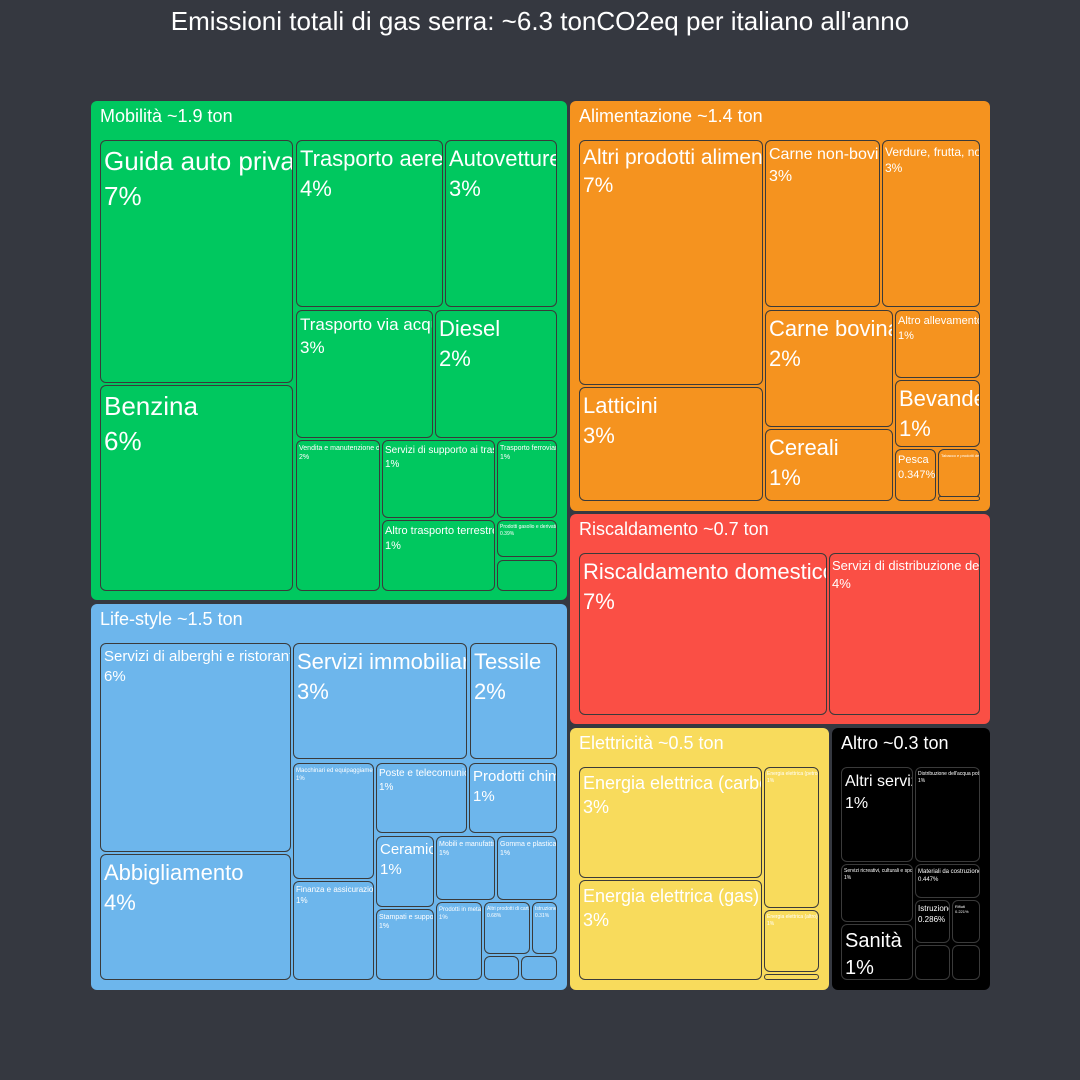 The image size is (1080, 1080). What do you see at coordinates (949, 872) in the screenshot?
I see `tile-label: Materiali da costruzione` at bounding box center [949, 872].